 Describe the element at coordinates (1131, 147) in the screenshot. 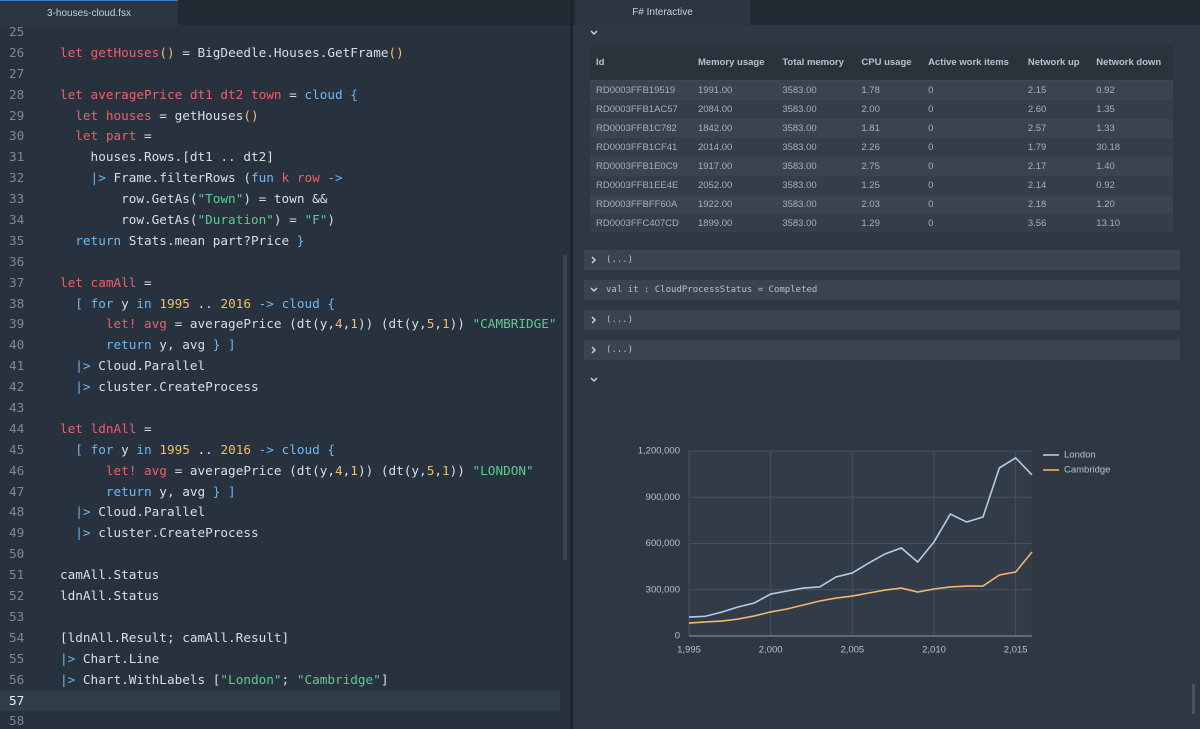

I see `table-cell: 30.18` at that location.